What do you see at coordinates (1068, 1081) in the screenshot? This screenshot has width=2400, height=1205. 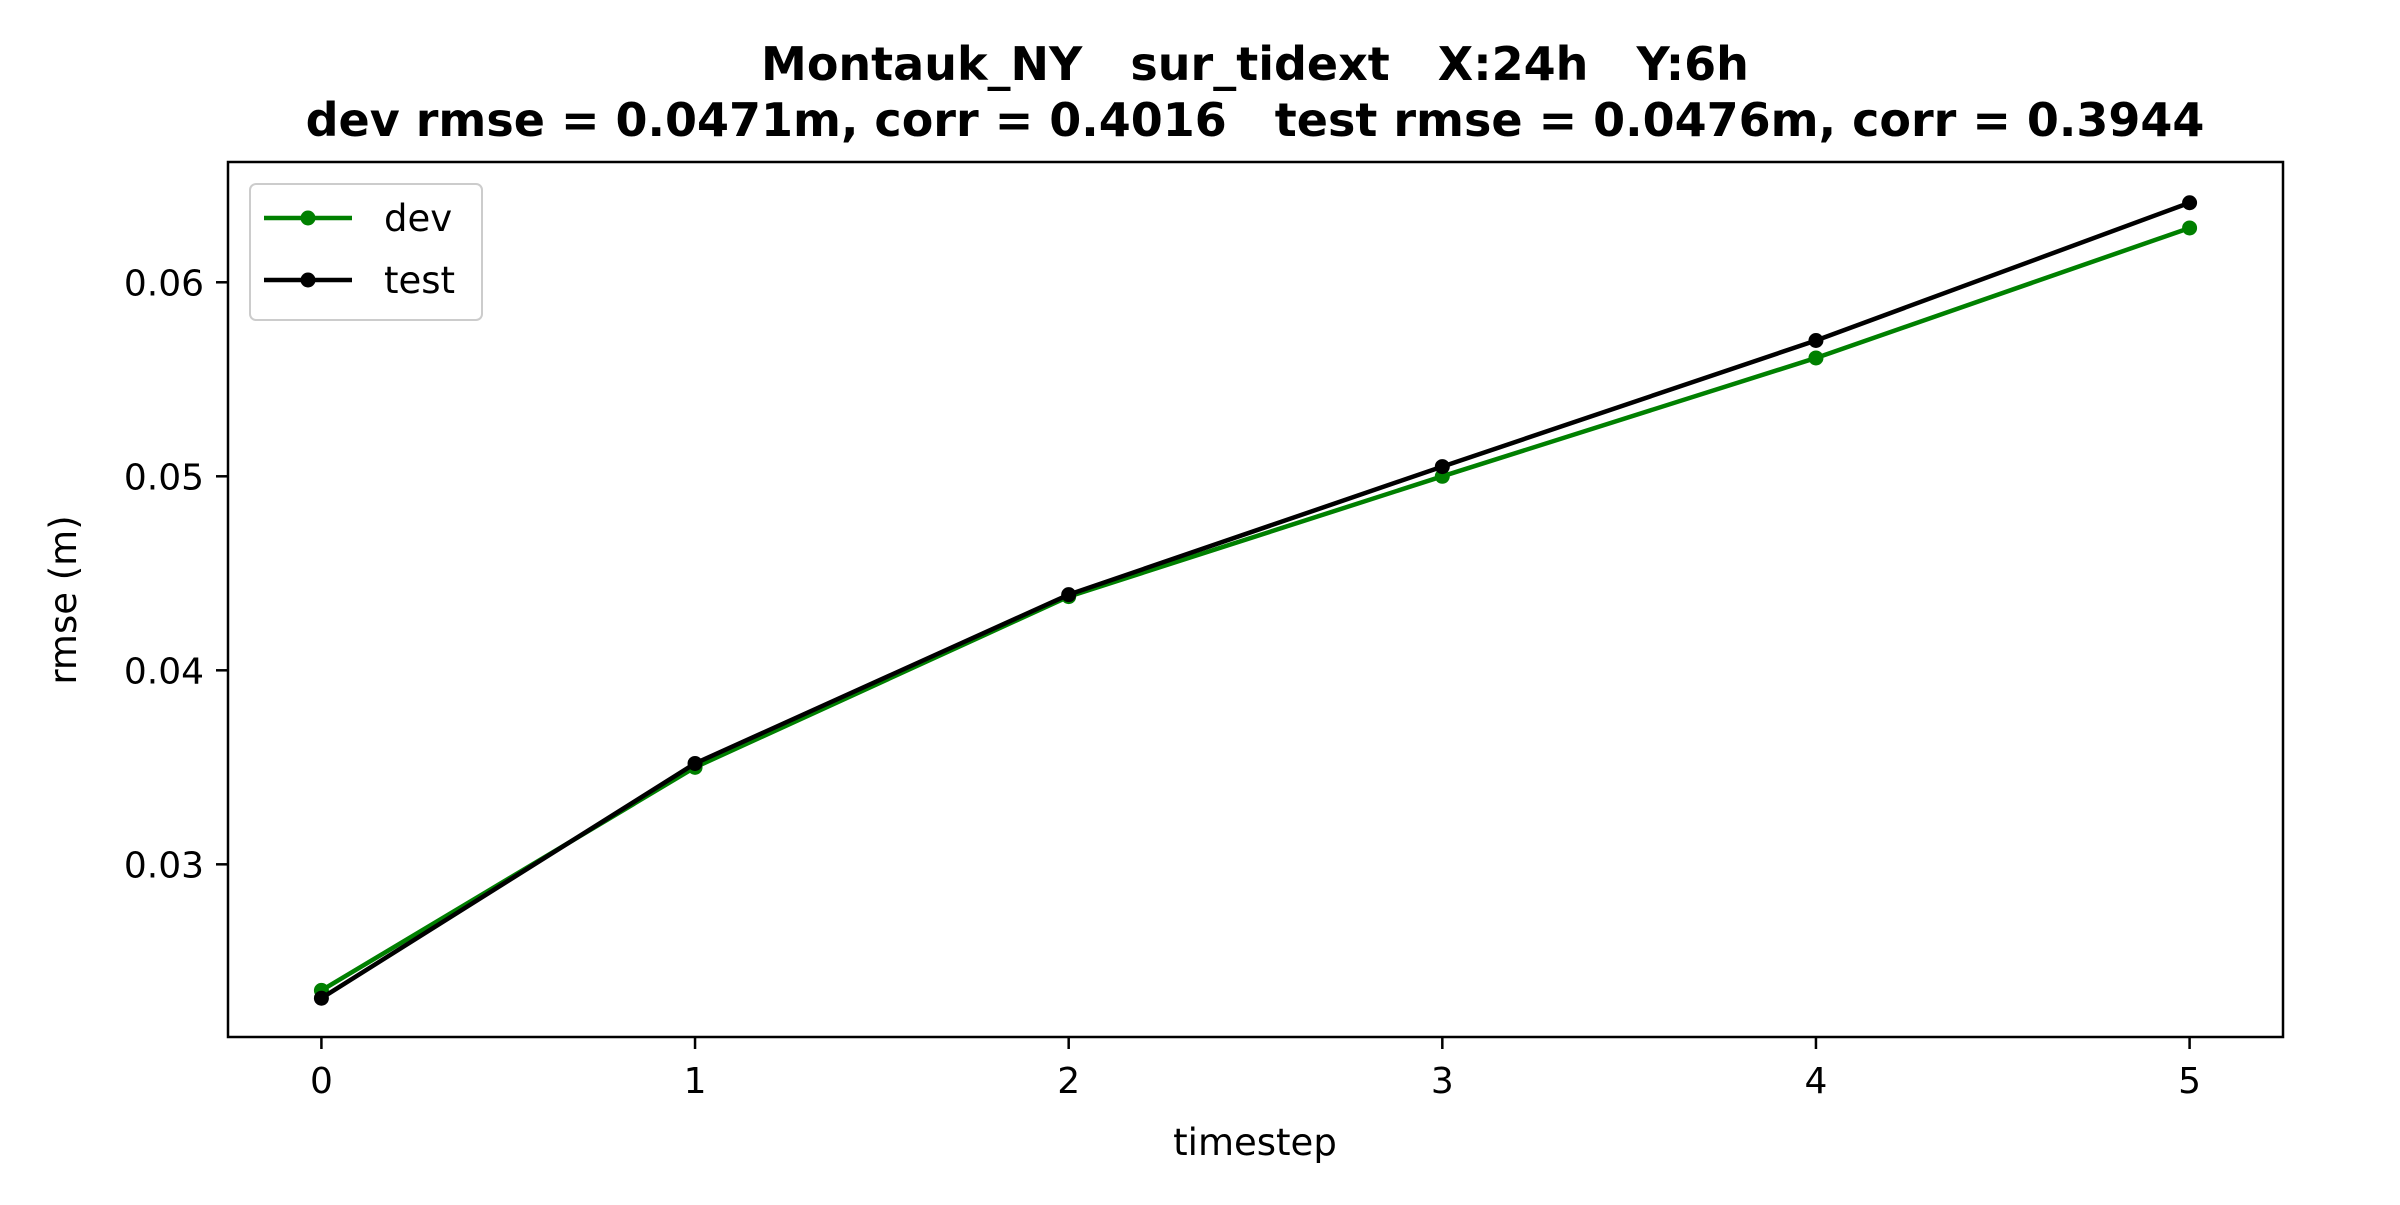 I see `x-tick-label: 2` at bounding box center [1068, 1081].